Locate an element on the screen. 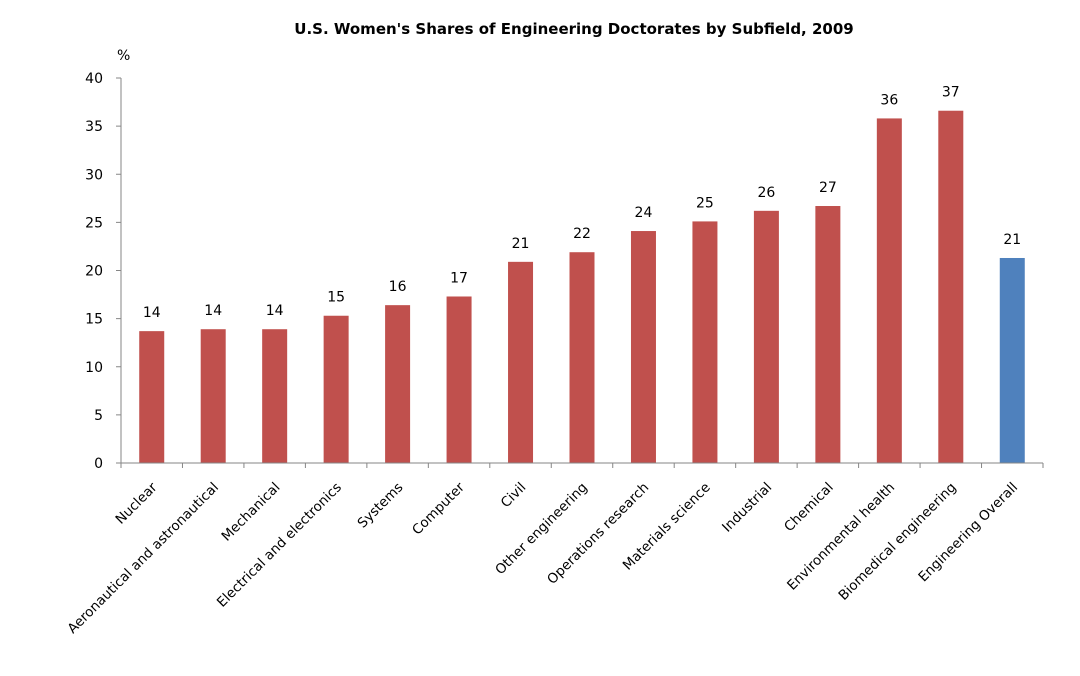 This screenshot has width=1080, height=676. bar-environmental-health is located at coordinates (889, 291).